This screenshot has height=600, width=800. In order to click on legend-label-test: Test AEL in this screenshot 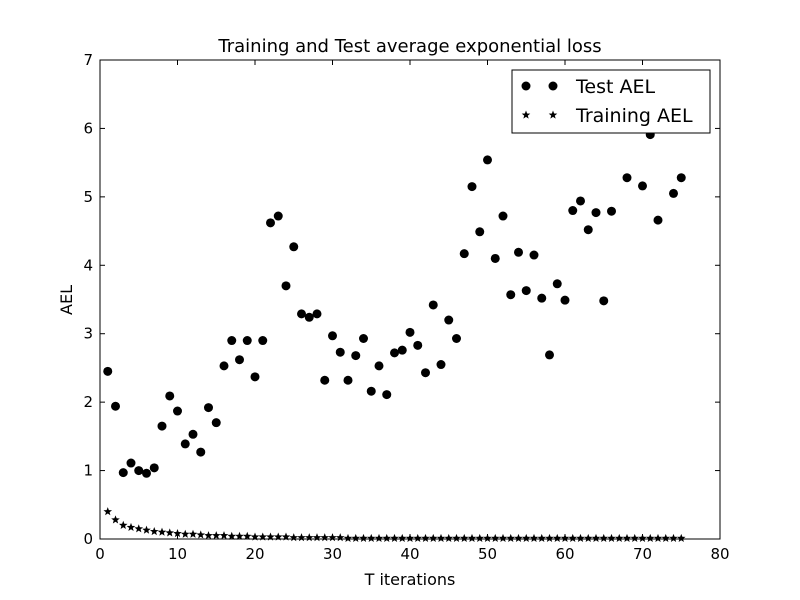, I will do `click(615, 87)`.